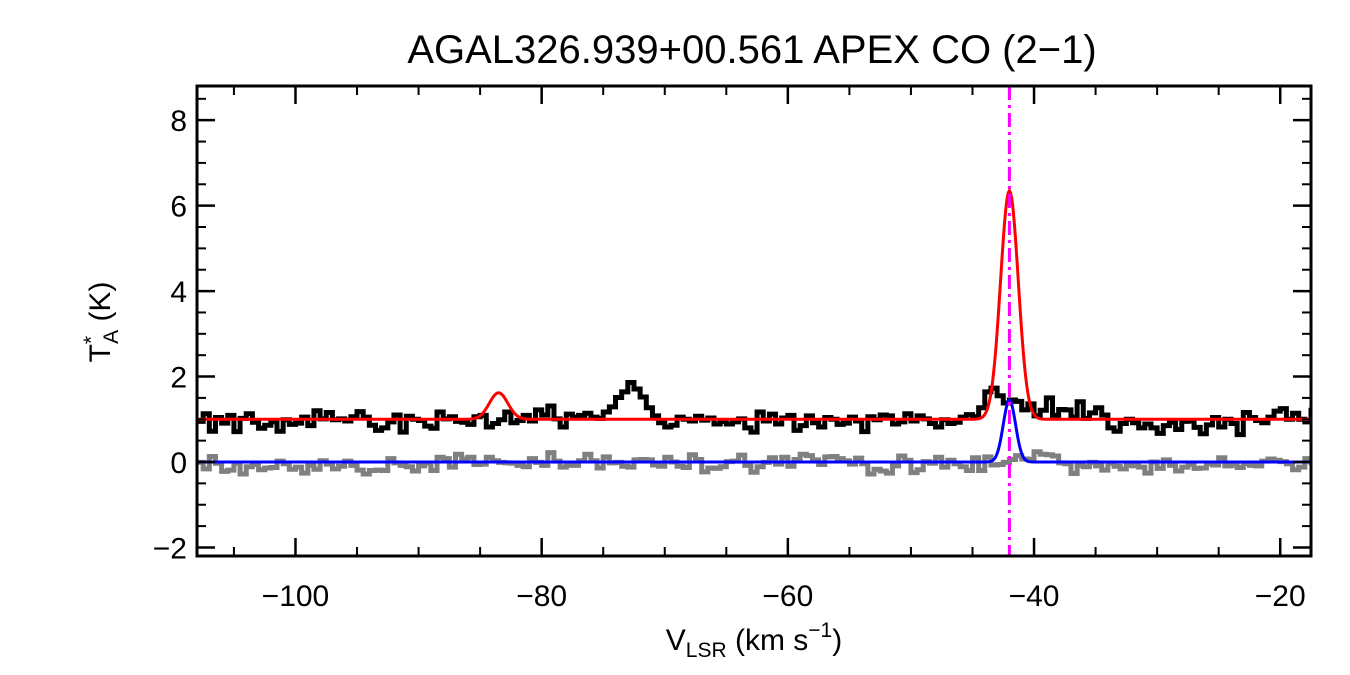 The height and width of the screenshot is (675, 1350). What do you see at coordinates (837, 640) in the screenshot?
I see `x-axis-label-close: )` at bounding box center [837, 640].